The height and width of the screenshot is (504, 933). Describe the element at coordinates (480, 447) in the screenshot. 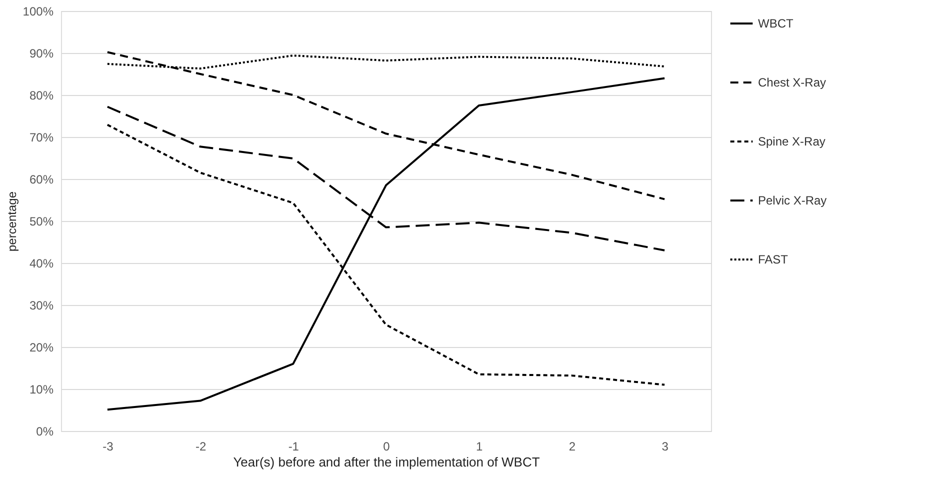

I see `x-tick-label: 1` at that location.